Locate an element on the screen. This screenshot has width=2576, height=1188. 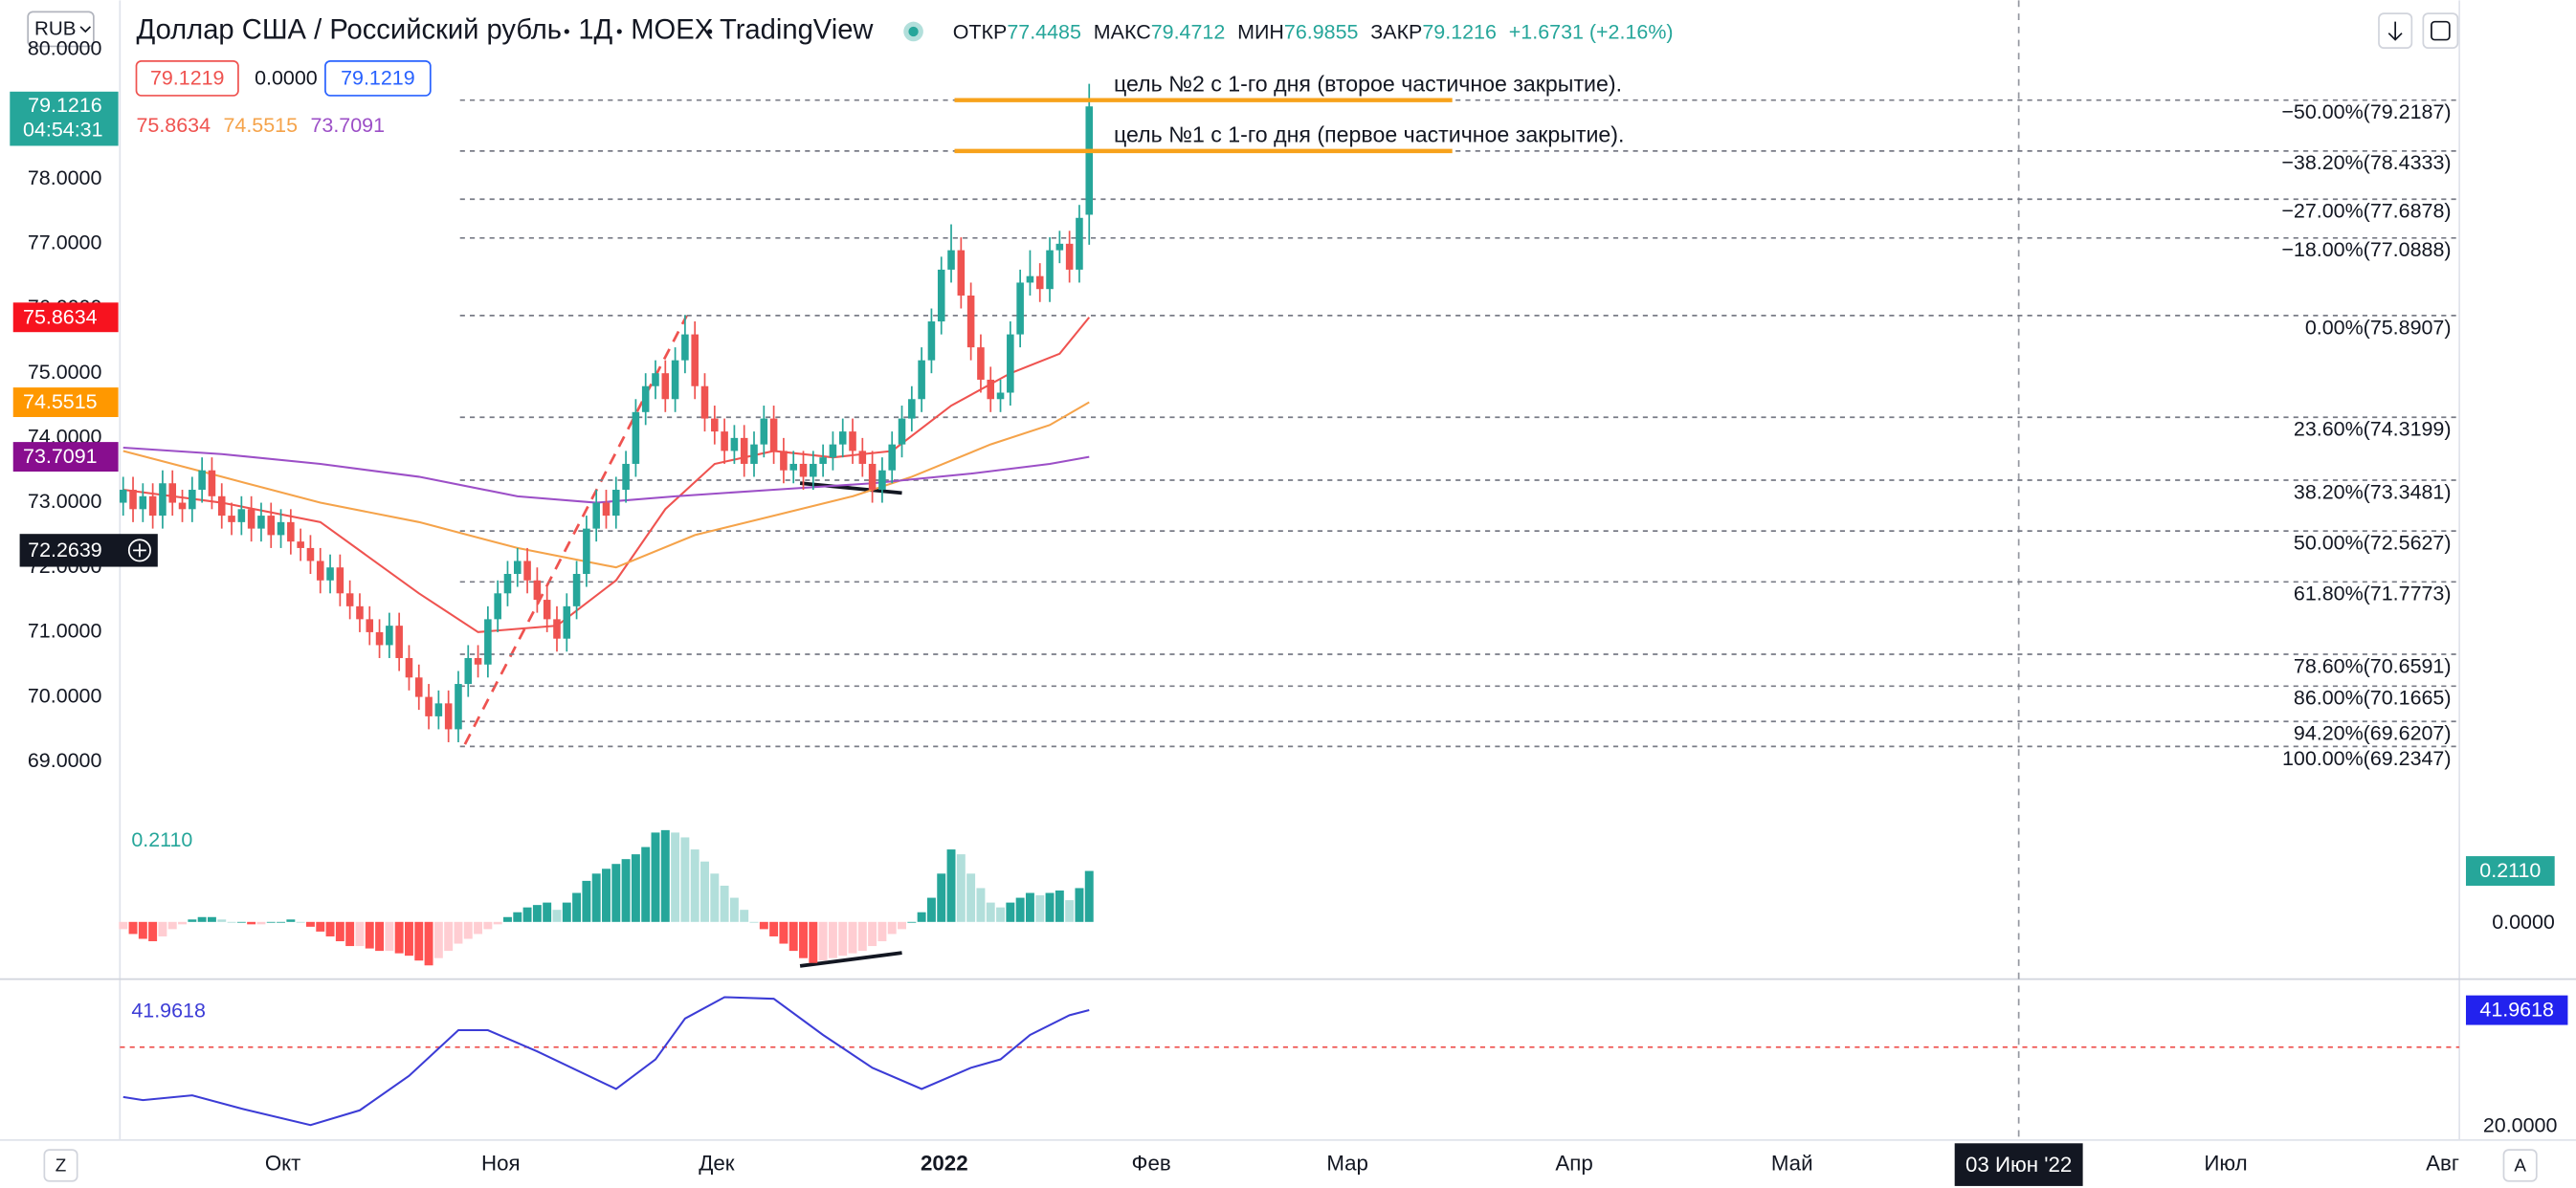
zoom-button is located at coordinates (60, 1165).